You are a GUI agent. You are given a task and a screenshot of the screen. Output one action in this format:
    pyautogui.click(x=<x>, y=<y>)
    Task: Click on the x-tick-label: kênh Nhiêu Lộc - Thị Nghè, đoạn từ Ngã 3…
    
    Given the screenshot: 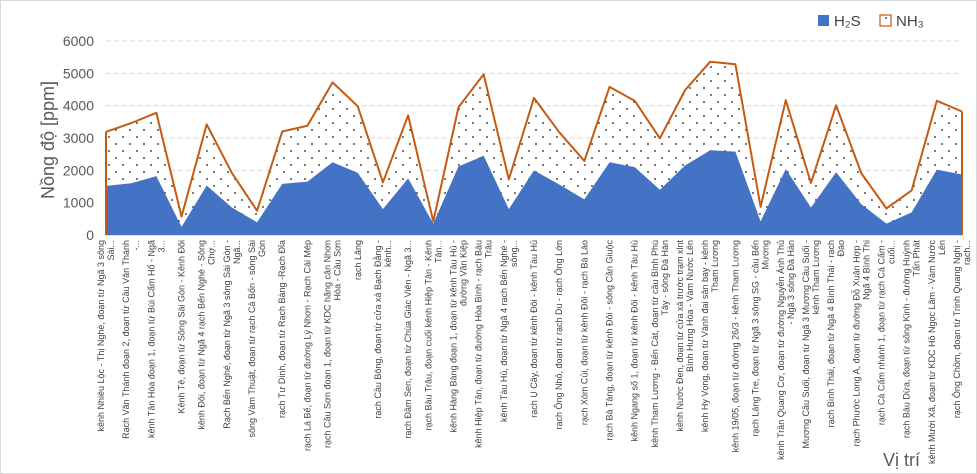 What is the action you would take?
    pyautogui.click(x=106, y=335)
    